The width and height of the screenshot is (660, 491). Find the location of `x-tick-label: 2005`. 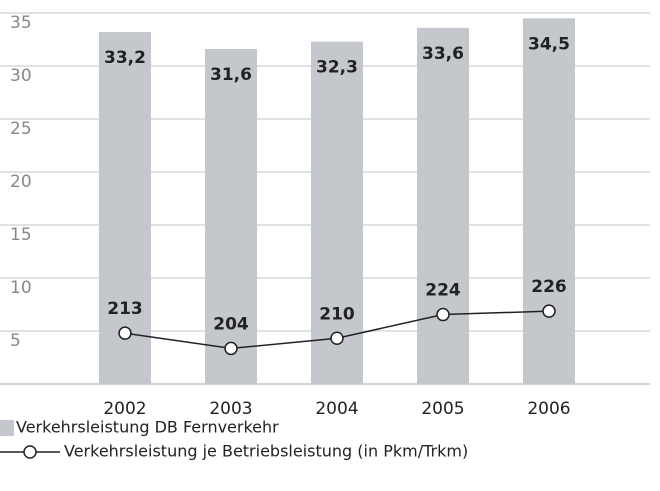

x-tick-label: 2005 is located at coordinates (442, 409).